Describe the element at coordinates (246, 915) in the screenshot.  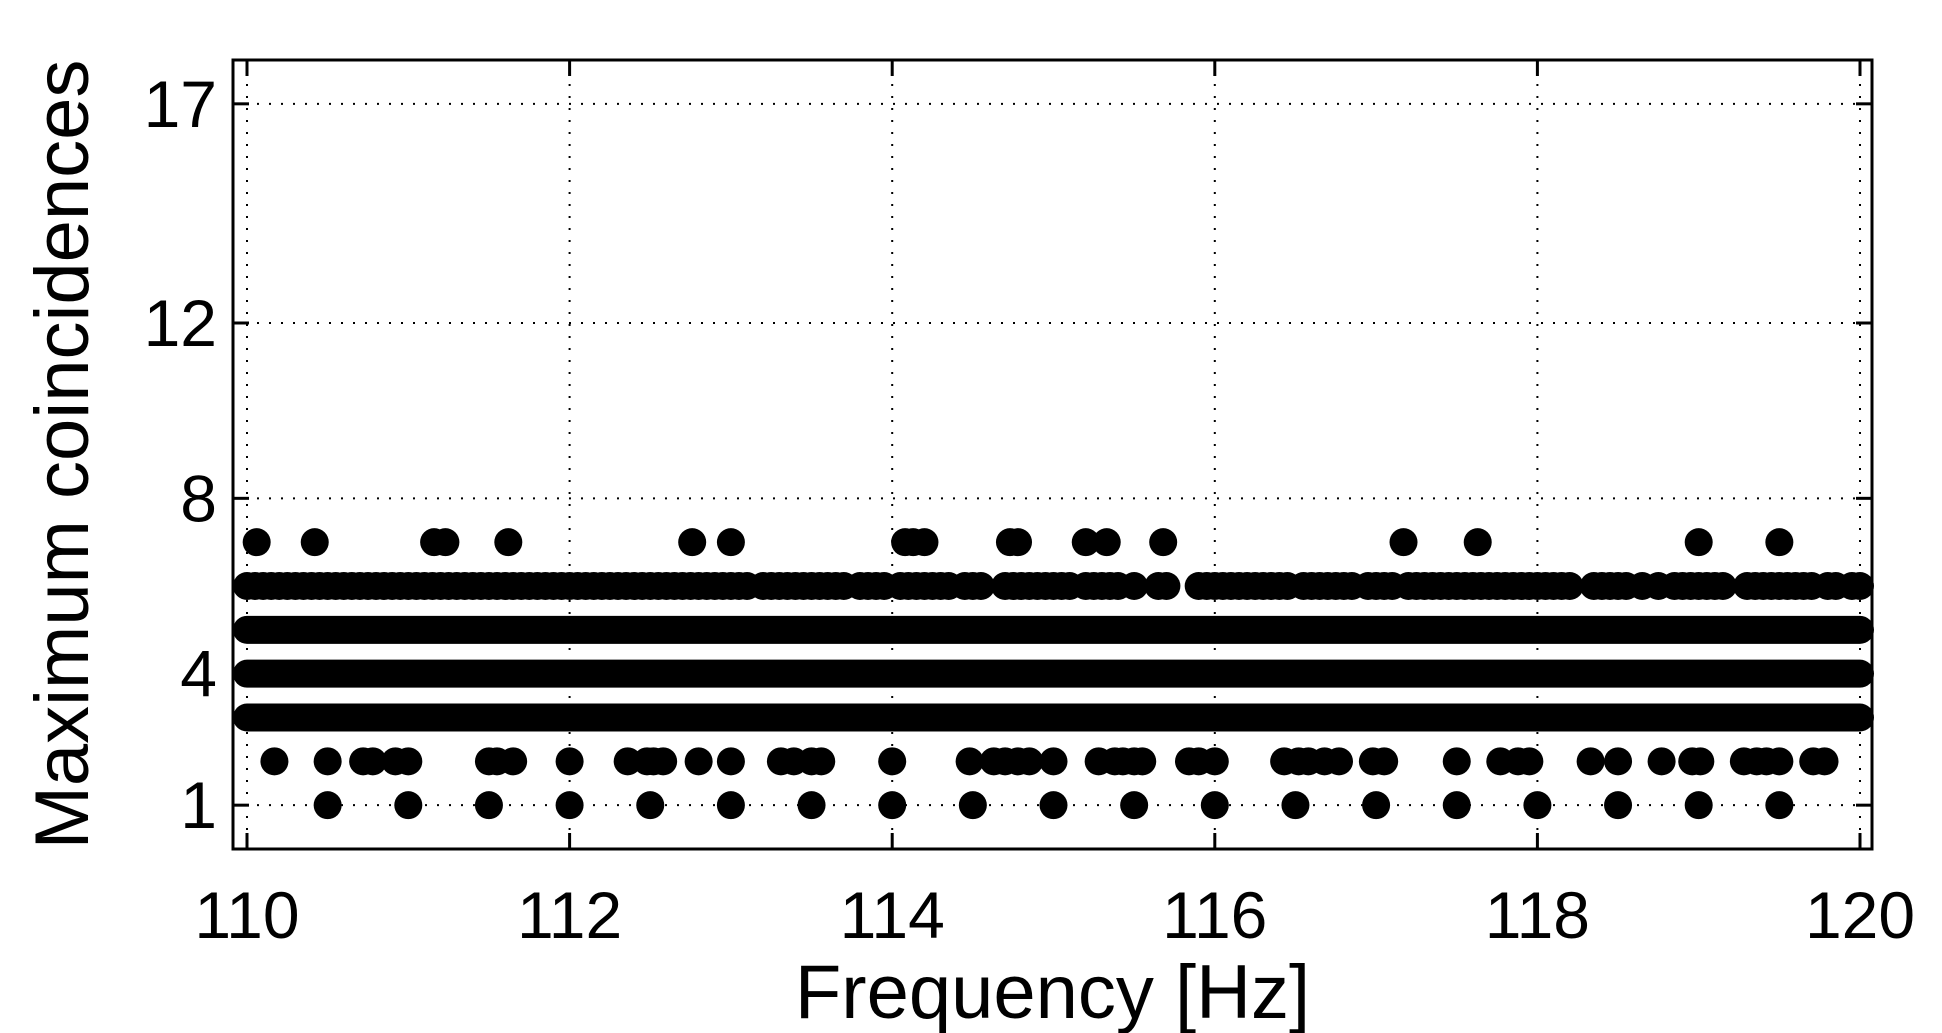
I see `x-tick-label: 110` at that location.